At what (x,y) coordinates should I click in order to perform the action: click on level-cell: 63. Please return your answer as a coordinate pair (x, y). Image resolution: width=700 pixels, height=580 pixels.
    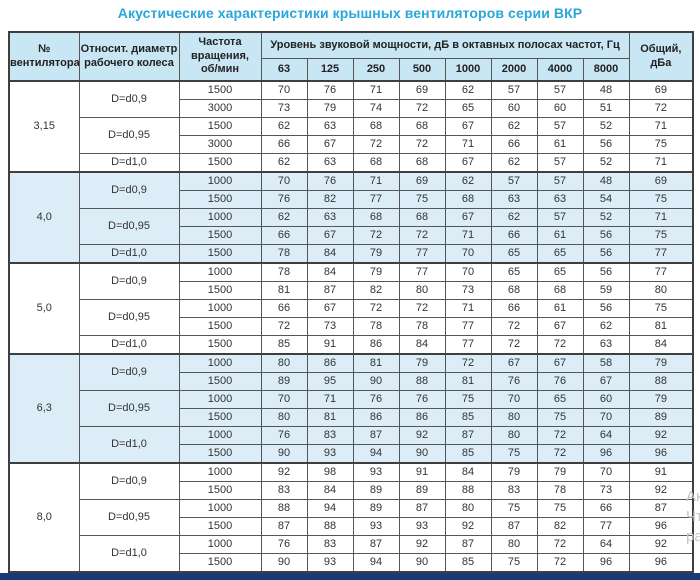
    Looking at the image, I should click on (330, 217).